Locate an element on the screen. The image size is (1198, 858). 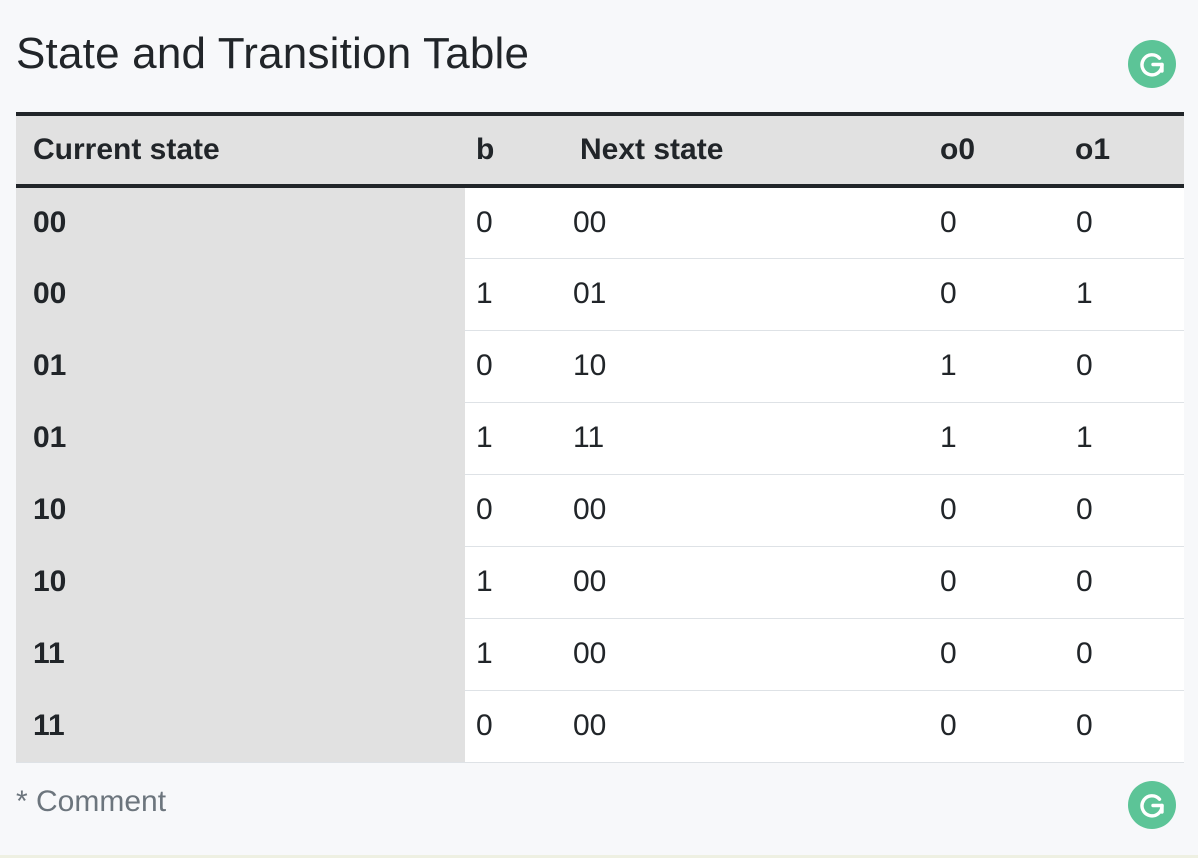
table-header-row: Current state b Next state o0 o1 is located at coordinates (600, 150).